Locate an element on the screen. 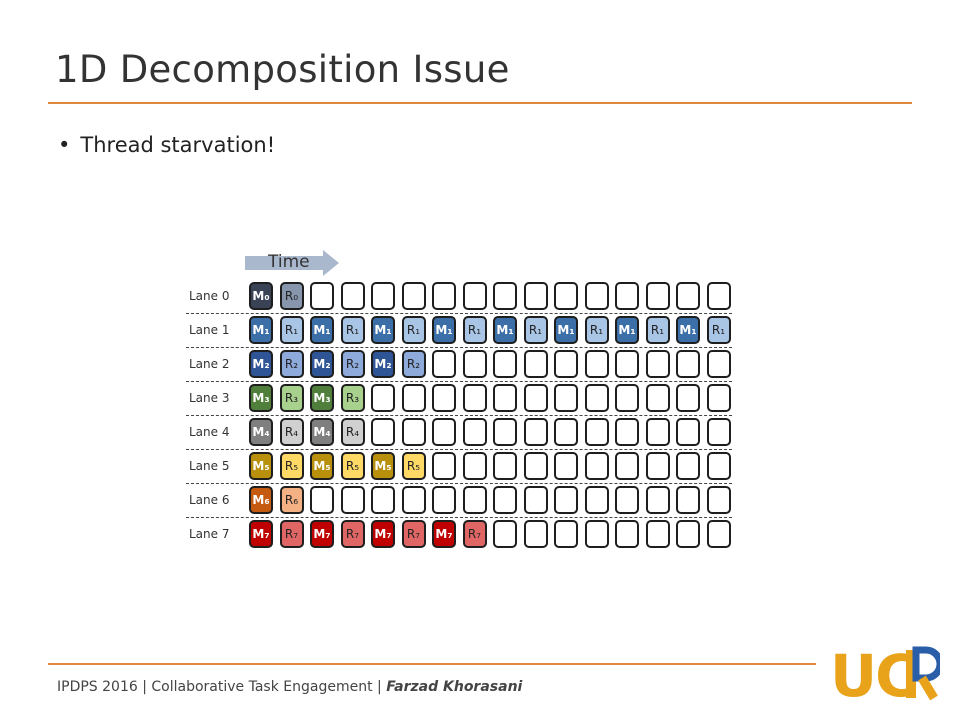 Image resolution: width=960 pixels, height=720 pixels. lane-label: Lane 1 is located at coordinates (209, 330).